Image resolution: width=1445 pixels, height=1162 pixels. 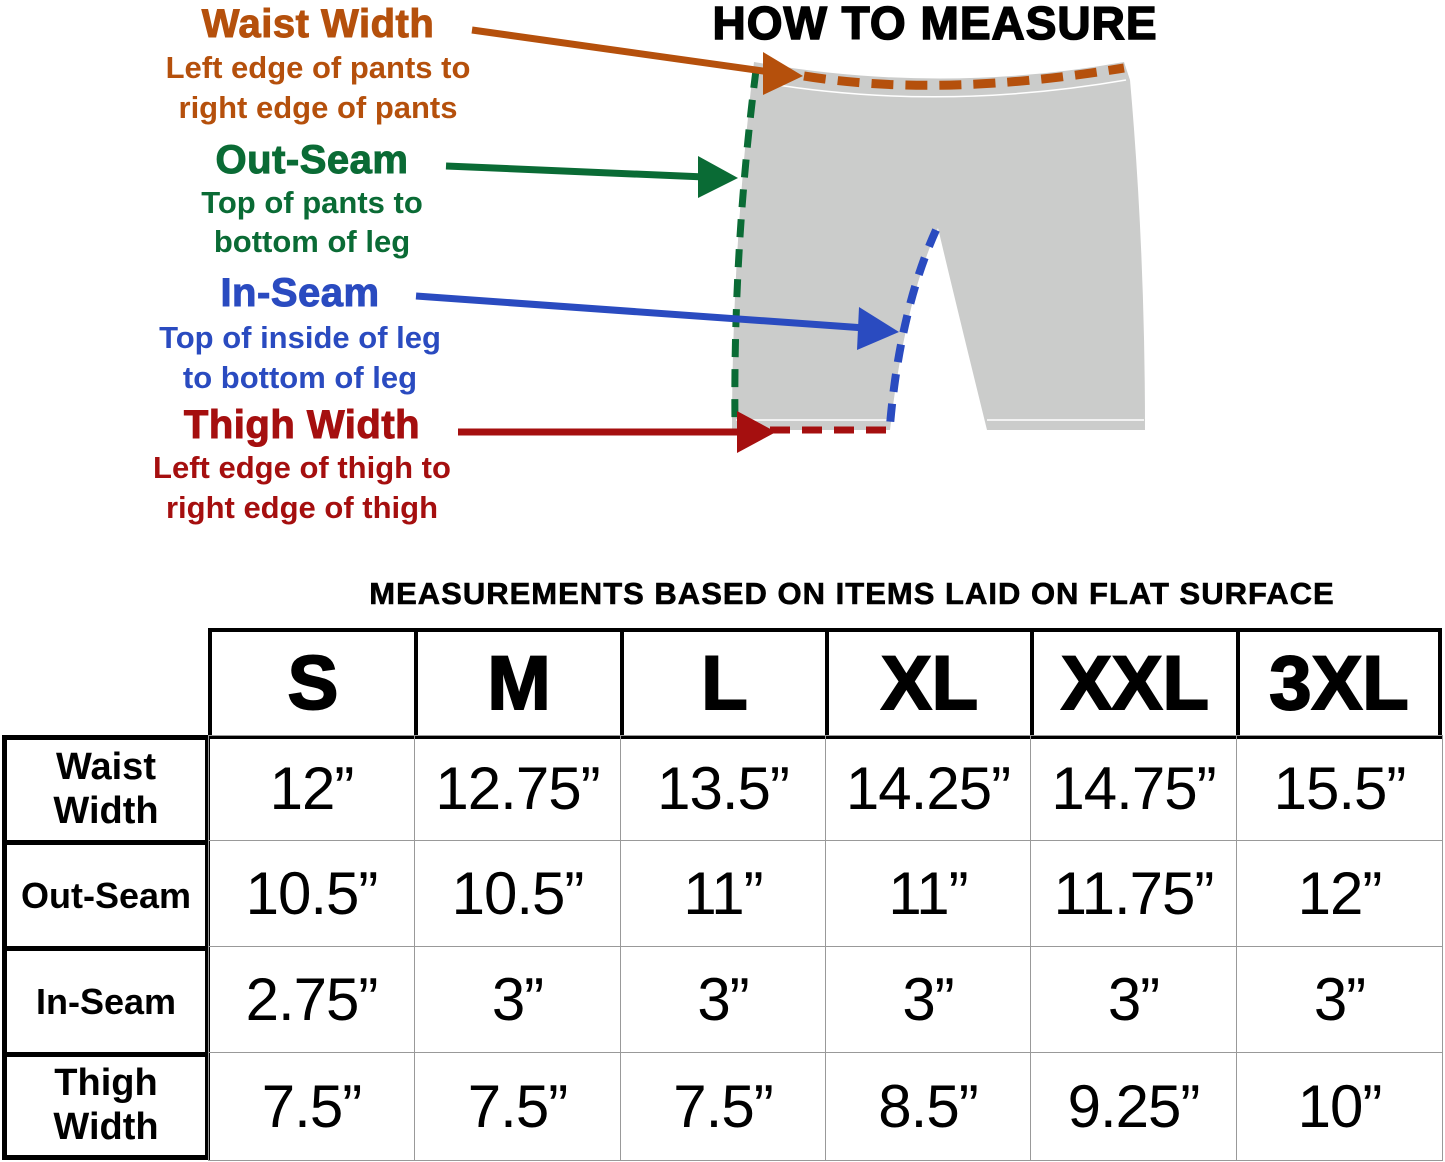 I want to click on legend-title-outseam: Out-Seam, so click(x=312, y=160).